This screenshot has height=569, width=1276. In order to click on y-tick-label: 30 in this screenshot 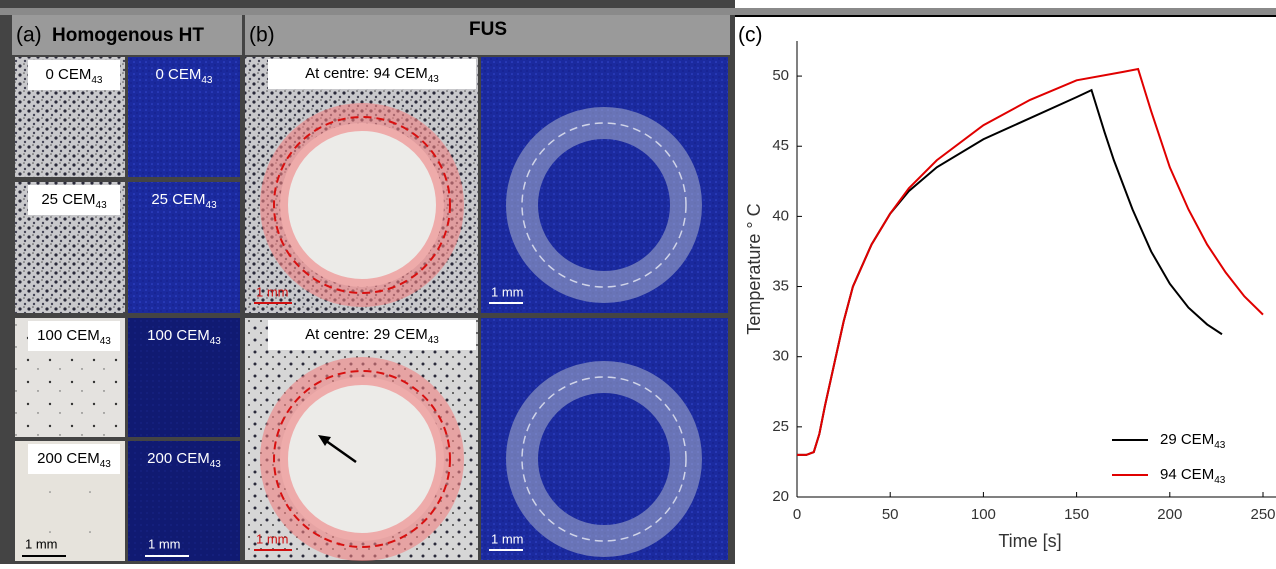, I will do `click(780, 356)`.